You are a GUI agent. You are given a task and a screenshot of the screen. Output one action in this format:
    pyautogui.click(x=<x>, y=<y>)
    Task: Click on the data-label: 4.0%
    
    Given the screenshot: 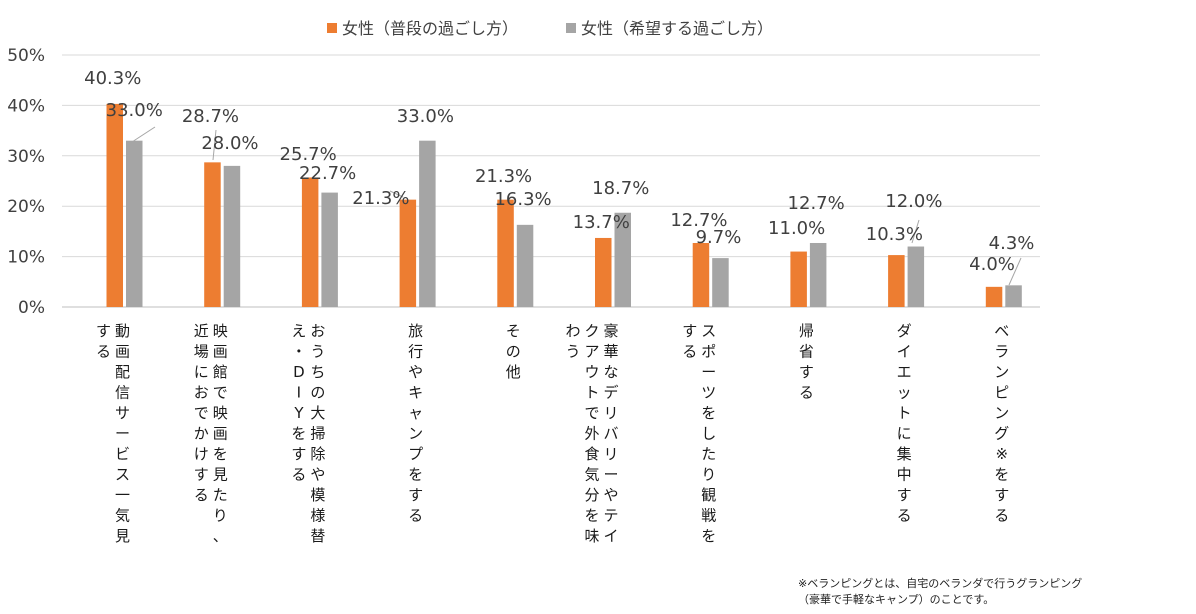 What is the action you would take?
    pyautogui.click(x=992, y=264)
    